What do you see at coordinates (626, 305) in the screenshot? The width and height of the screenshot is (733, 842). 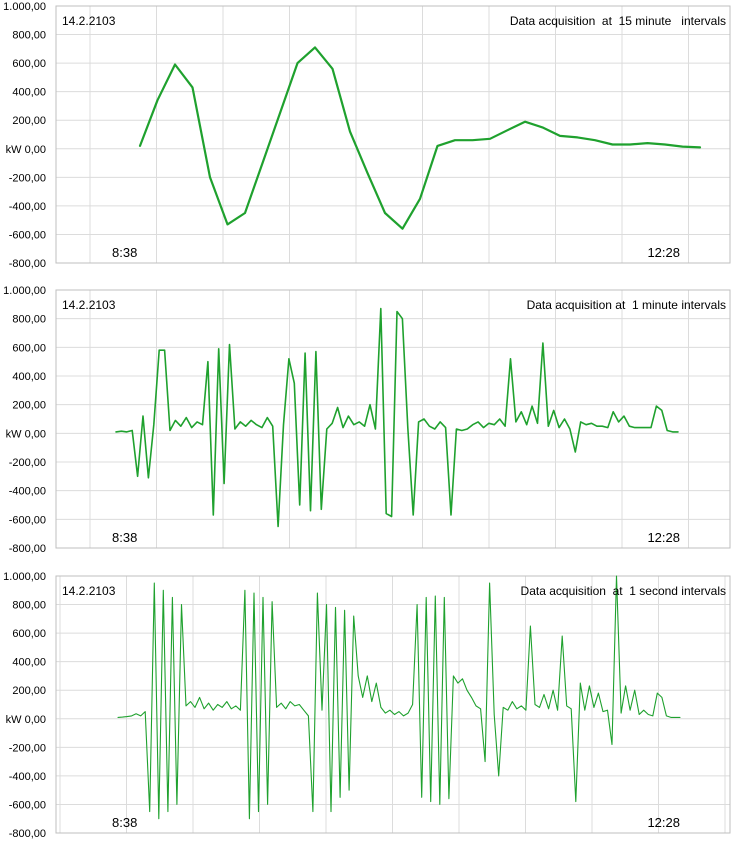 I see `interval-annotation: Data acquisition at 1 minute intervals` at bounding box center [626, 305].